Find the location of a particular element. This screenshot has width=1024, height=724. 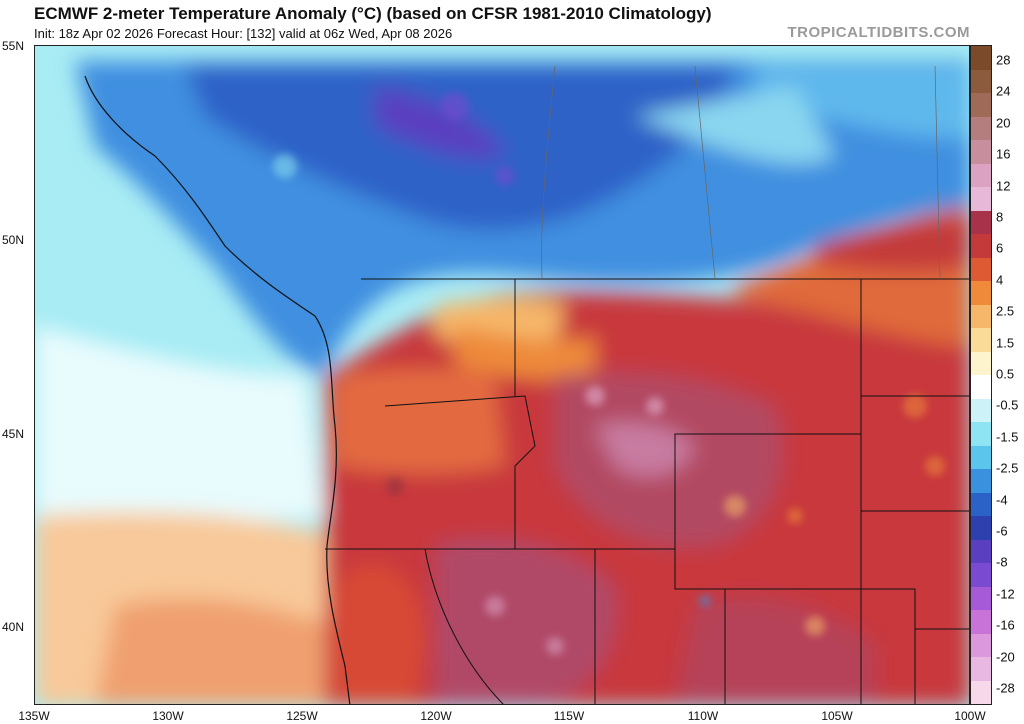

lon-label: 125W is located at coordinates (302, 716).